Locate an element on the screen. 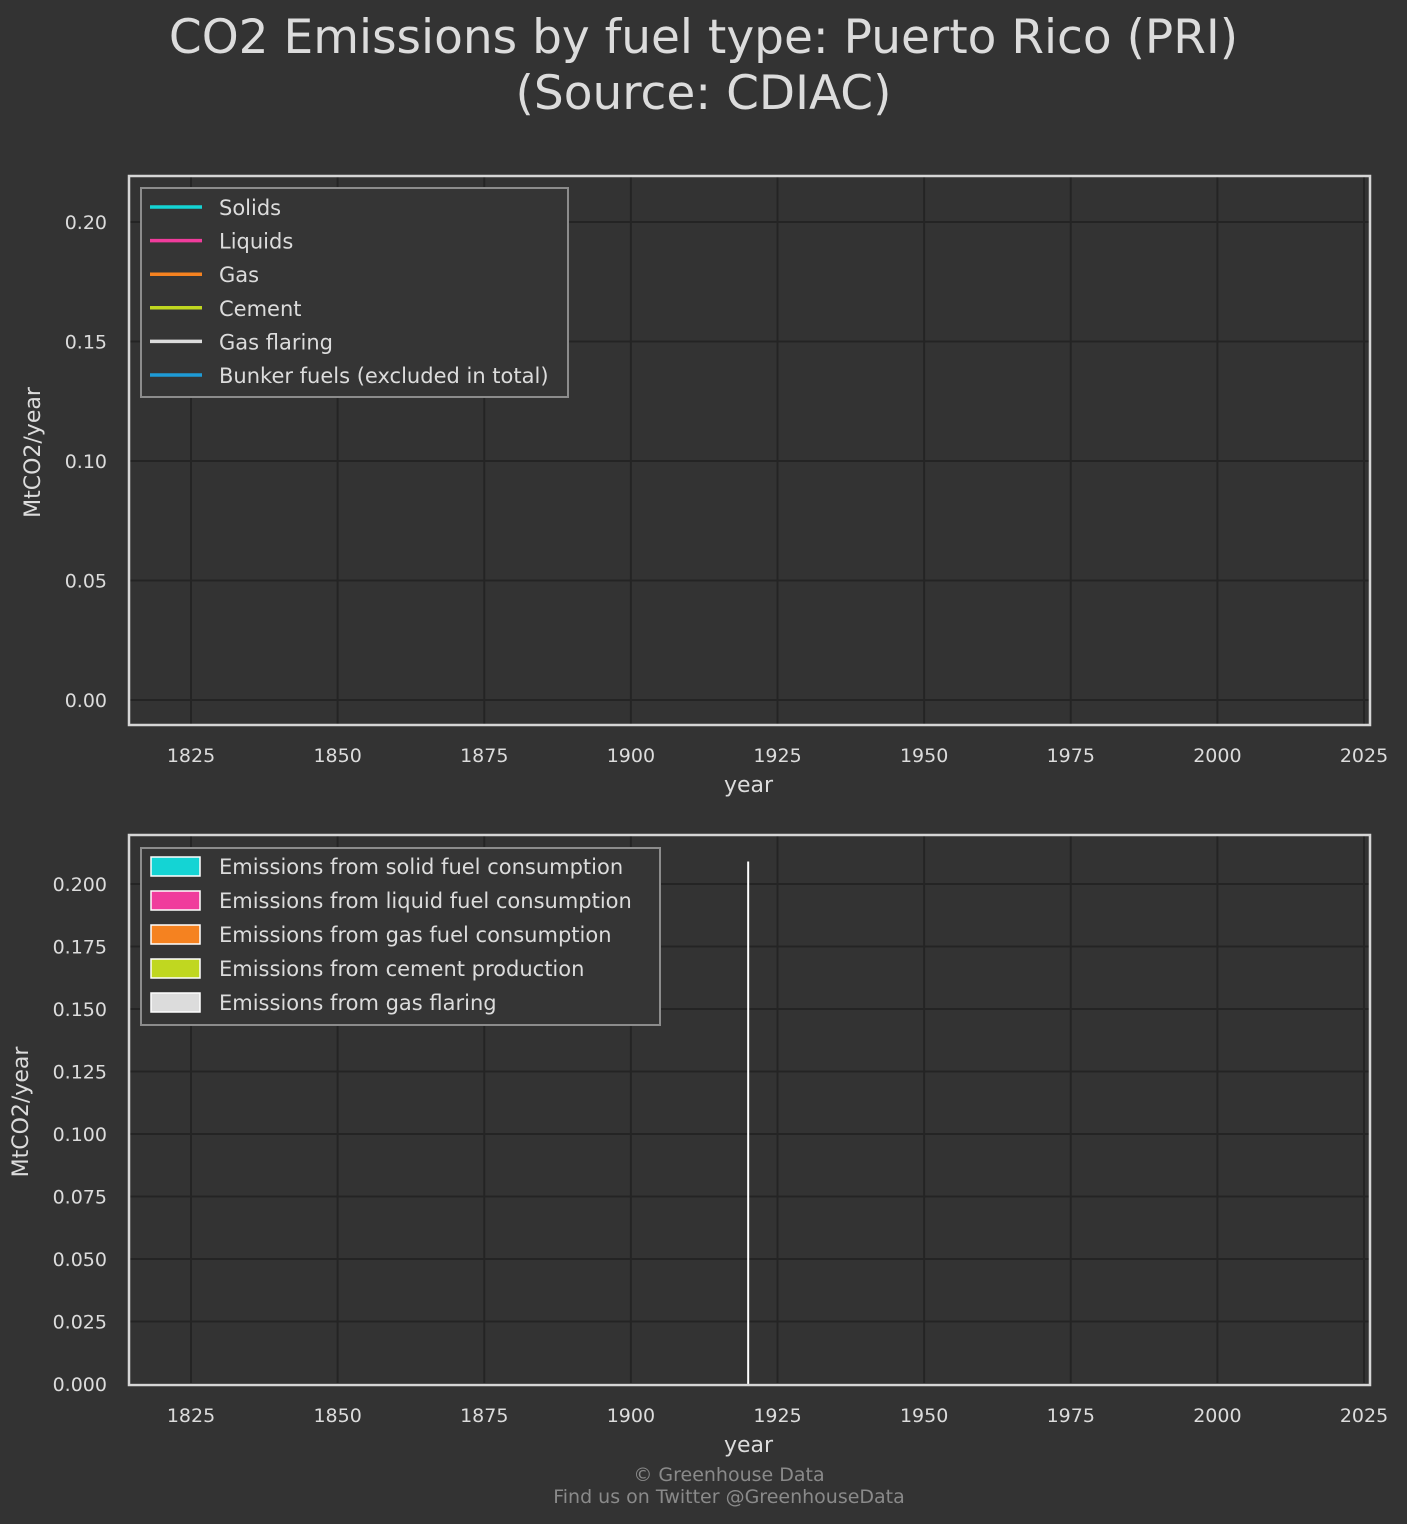  y-tick-label: 0.075 is located at coordinates (80, 1198).